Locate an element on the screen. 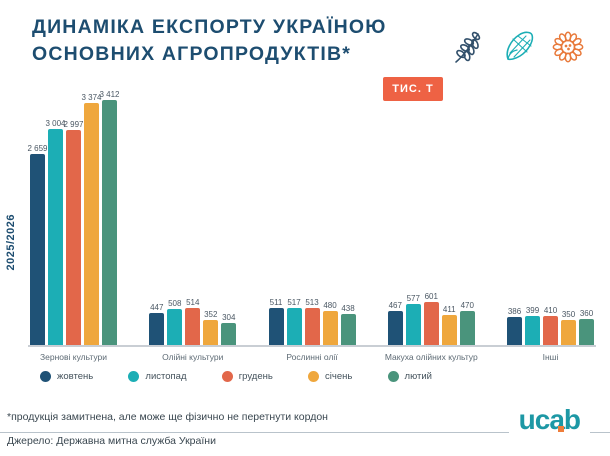 The image size is (610, 456). bar-лютий: 470 is located at coordinates (467, 323).